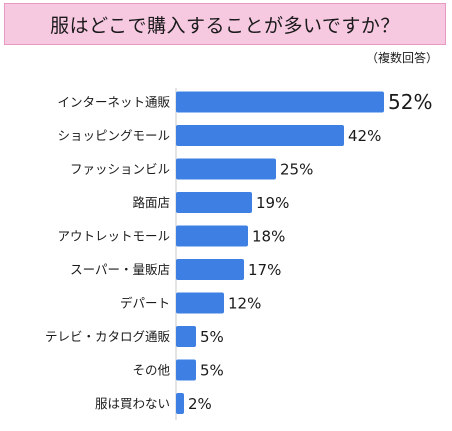 The height and width of the screenshot is (431, 452). Describe the element at coordinates (113, 135) in the screenshot. I see `category-label: ショッピングモール` at that location.